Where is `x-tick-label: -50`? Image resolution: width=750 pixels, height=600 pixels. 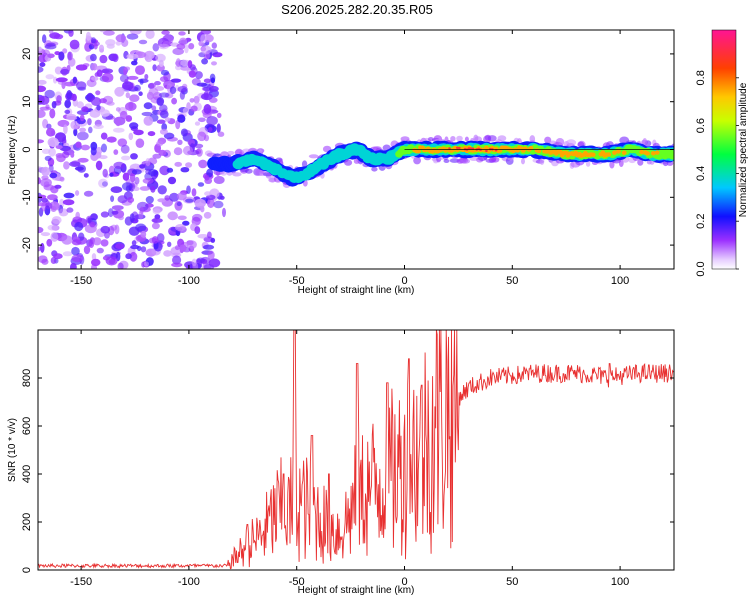 x-tick-label: -50 is located at coordinates (297, 582).